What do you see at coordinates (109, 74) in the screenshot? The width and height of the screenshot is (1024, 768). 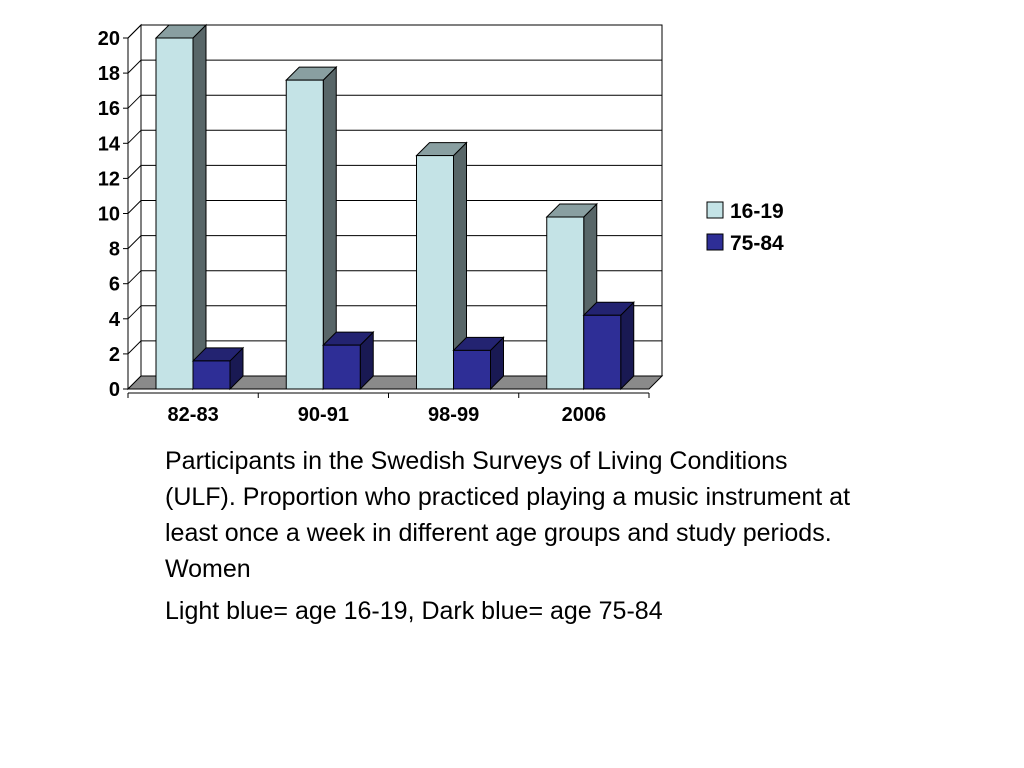 I see `y-tick-label: 18` at bounding box center [109, 74].